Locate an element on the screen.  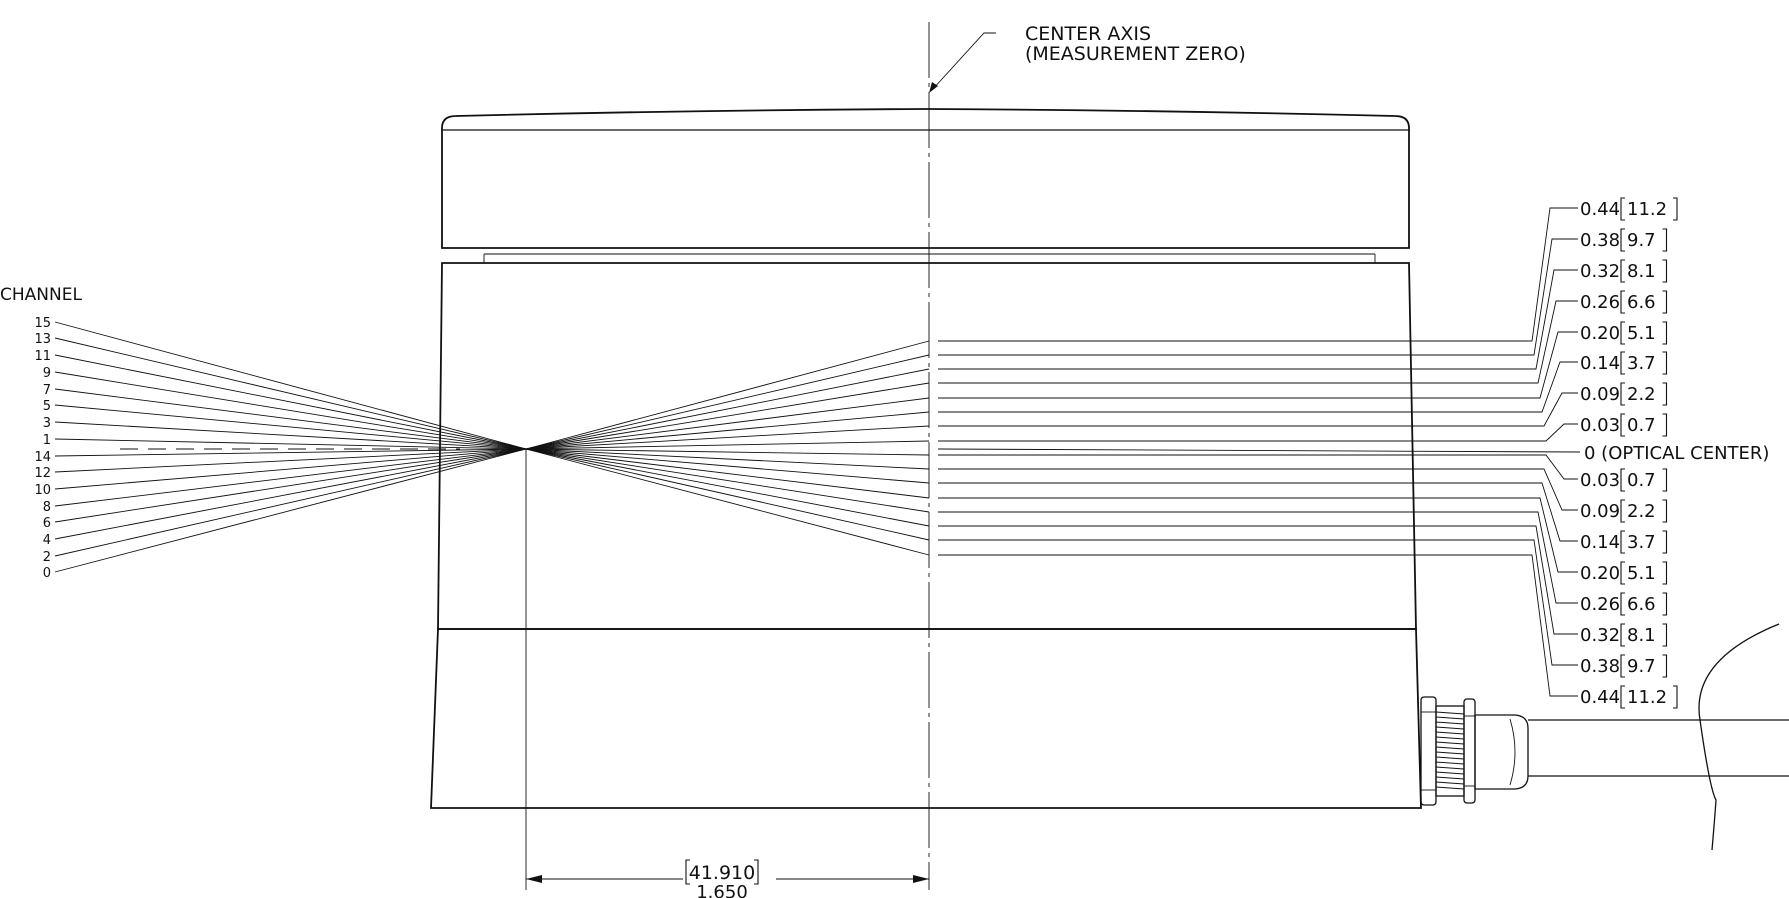
sensor-cap is located at coordinates (925, 178).